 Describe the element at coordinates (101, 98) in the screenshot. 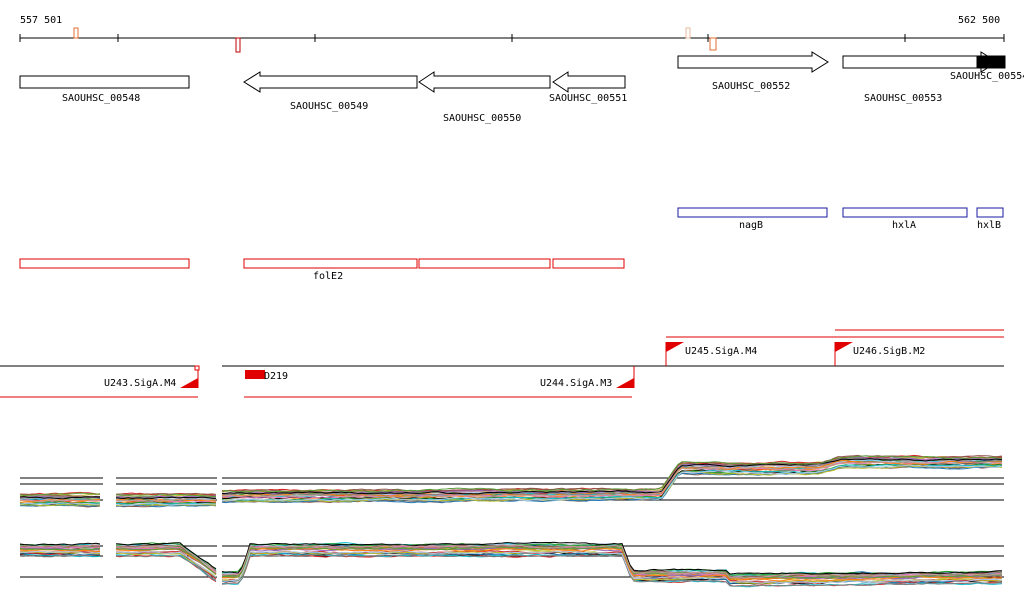

I see `gene-label: SAOUHSC_00548` at that location.